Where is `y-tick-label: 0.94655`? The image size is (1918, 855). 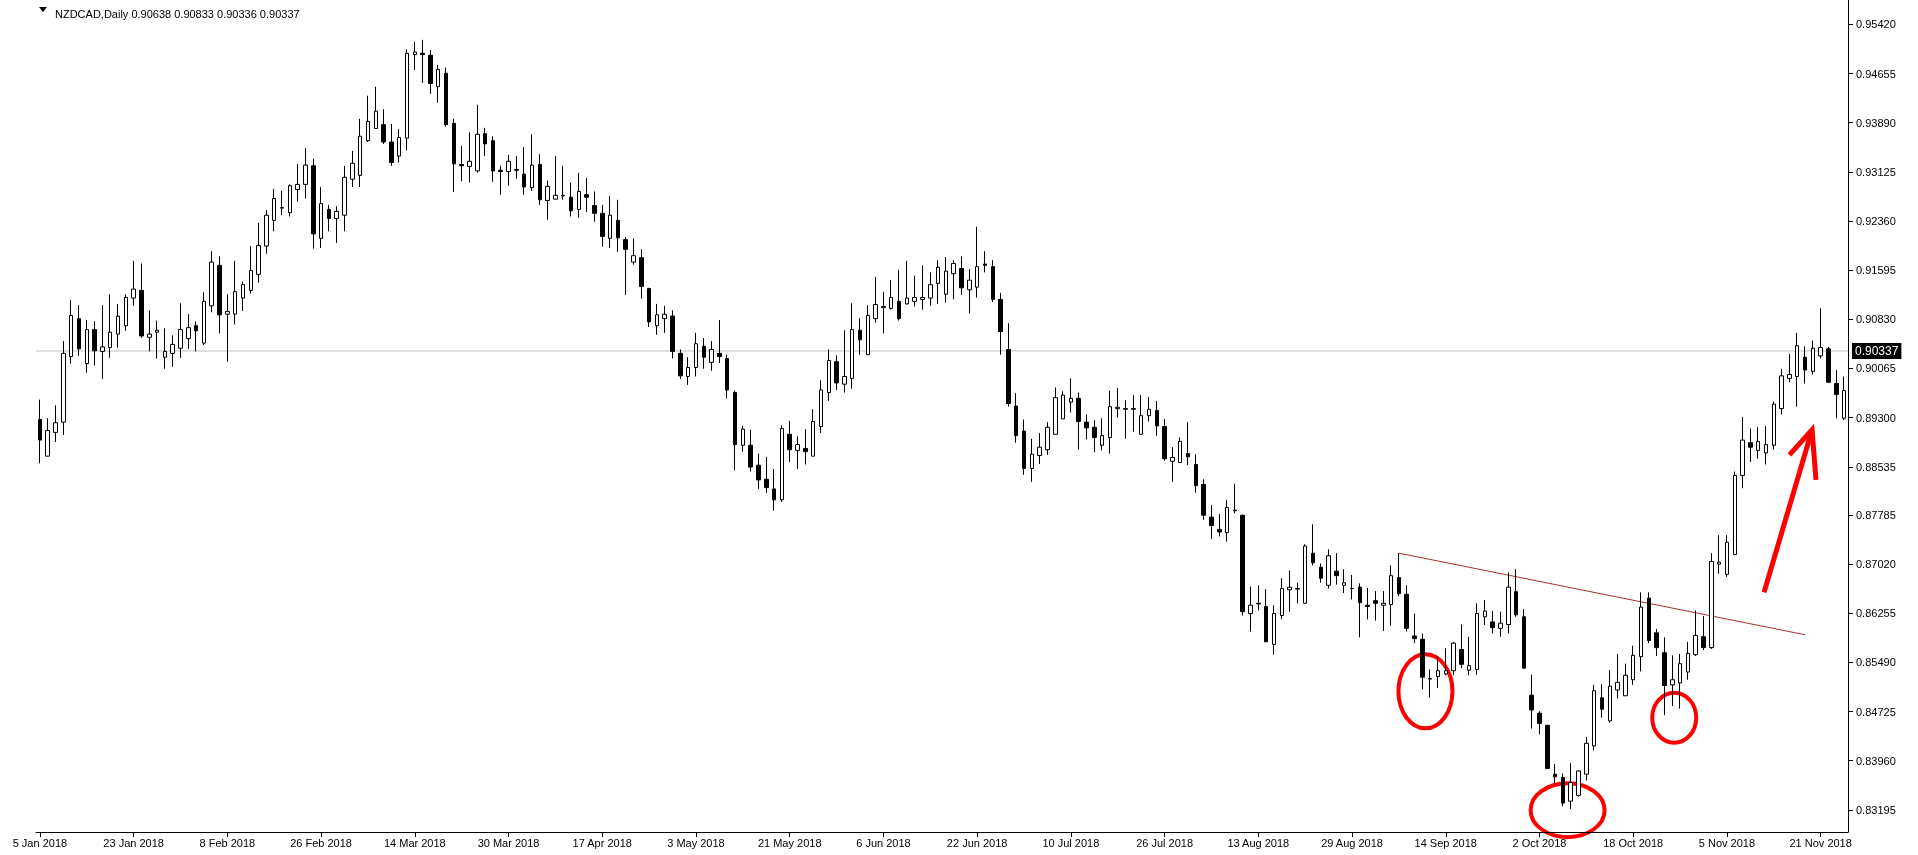
y-tick-label: 0.94655 is located at coordinates (1876, 73).